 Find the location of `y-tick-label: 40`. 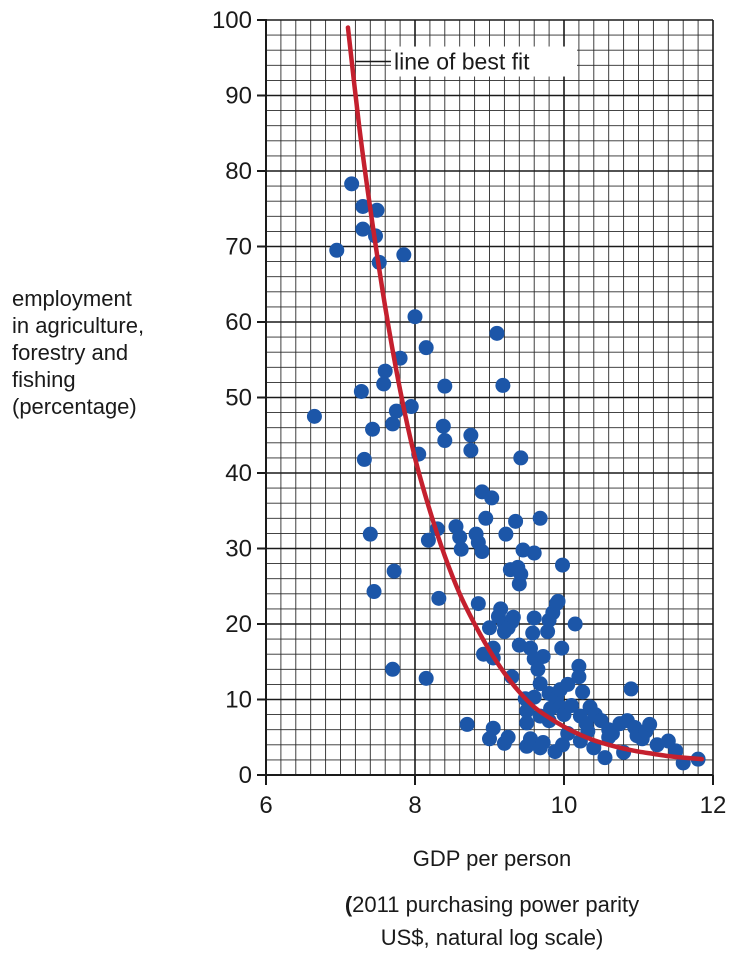

y-tick-label: 40 is located at coordinates (238, 473).